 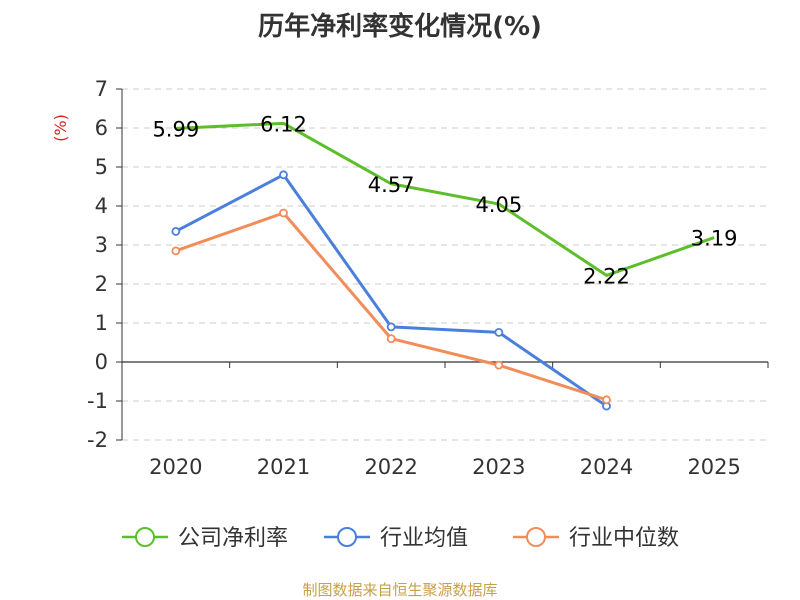 What do you see at coordinates (283, 124) in the screenshot?
I see `data-label: 6.12` at bounding box center [283, 124].